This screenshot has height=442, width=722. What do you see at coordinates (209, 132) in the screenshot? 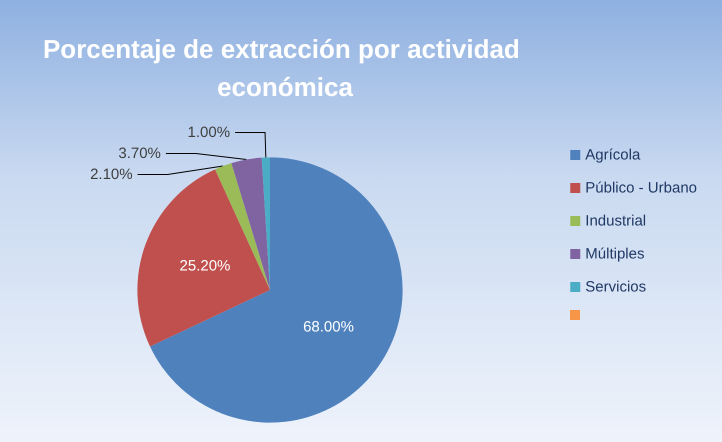
I see `data-label: 1.00%` at bounding box center [209, 132].